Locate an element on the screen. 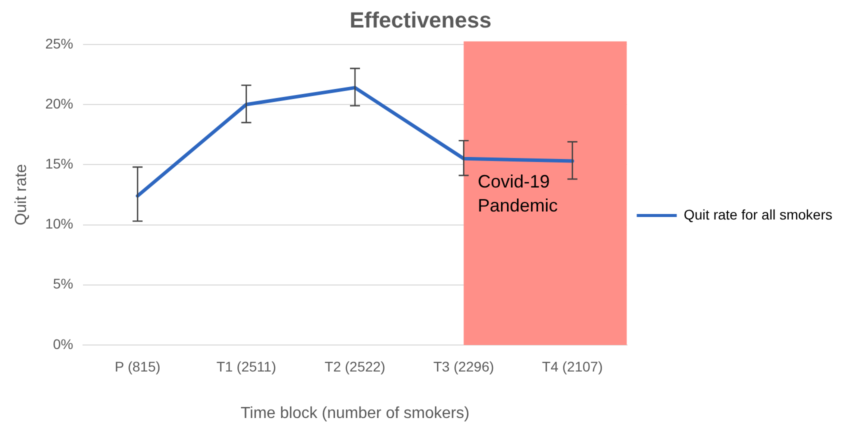  y-axis-title: Quit rate is located at coordinates (21, 195).